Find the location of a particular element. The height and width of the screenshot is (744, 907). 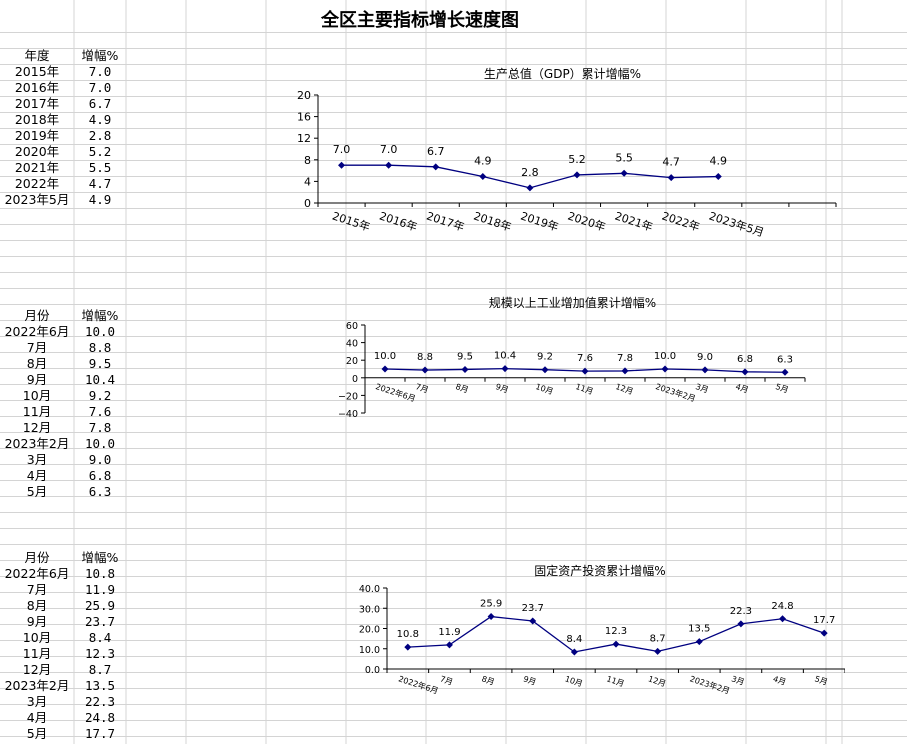

growth-cell: 10.0 is located at coordinates (100, 443).